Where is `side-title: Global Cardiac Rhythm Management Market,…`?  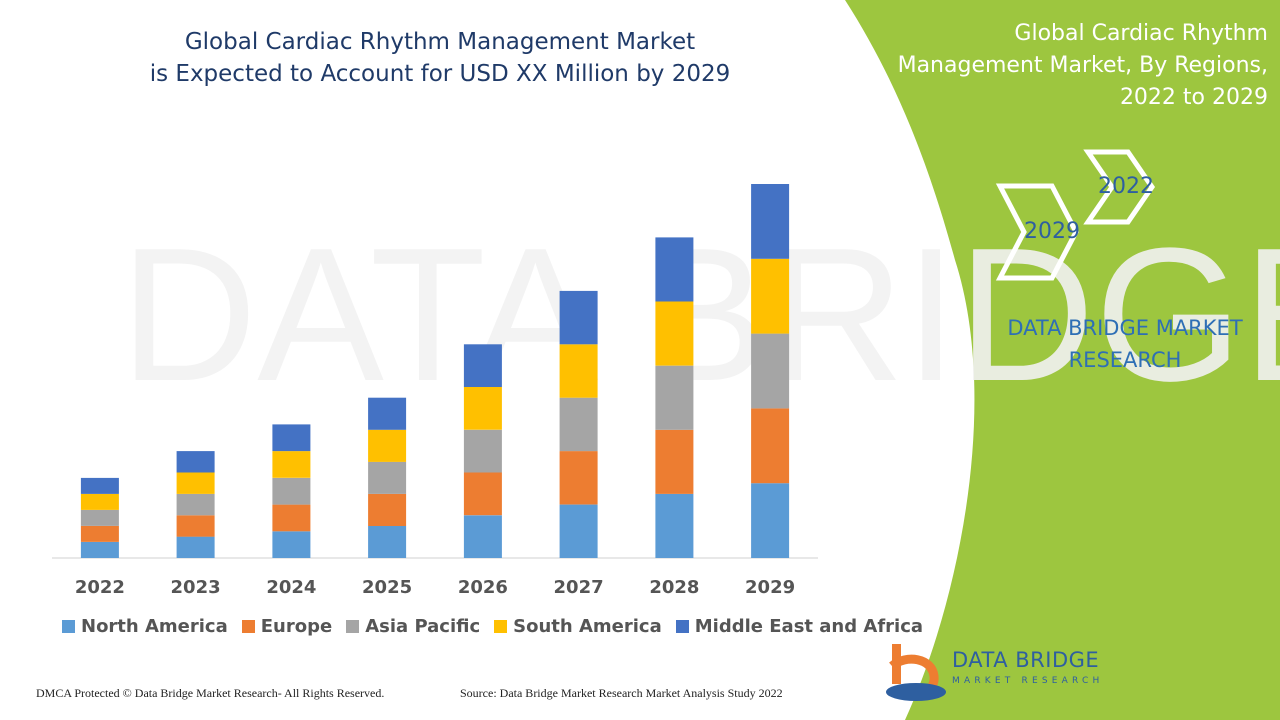
side-title: Global Cardiac Rhythm Management Market,… is located at coordinates (1078, 66).